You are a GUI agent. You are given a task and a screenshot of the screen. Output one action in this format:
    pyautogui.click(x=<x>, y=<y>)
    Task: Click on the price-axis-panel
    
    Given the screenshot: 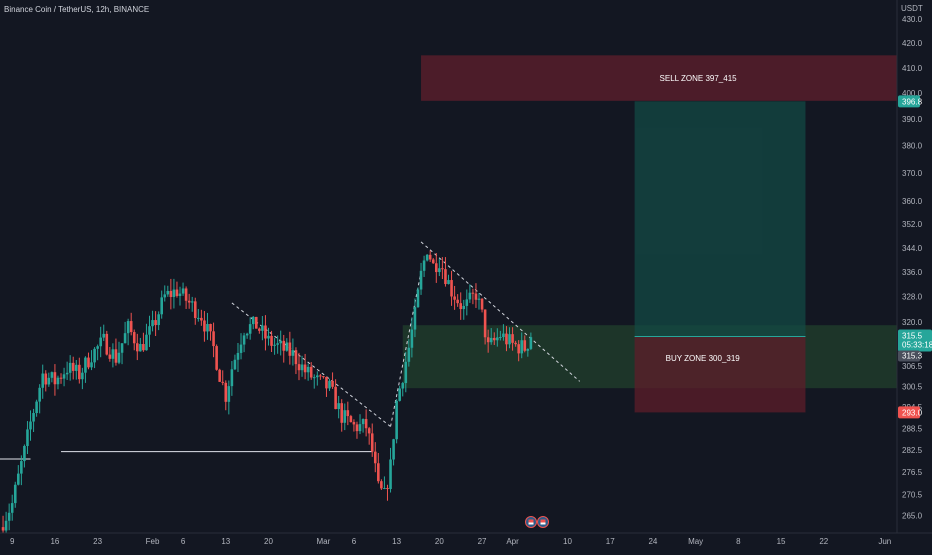 What is the action you would take?
    pyautogui.click(x=914, y=266)
    